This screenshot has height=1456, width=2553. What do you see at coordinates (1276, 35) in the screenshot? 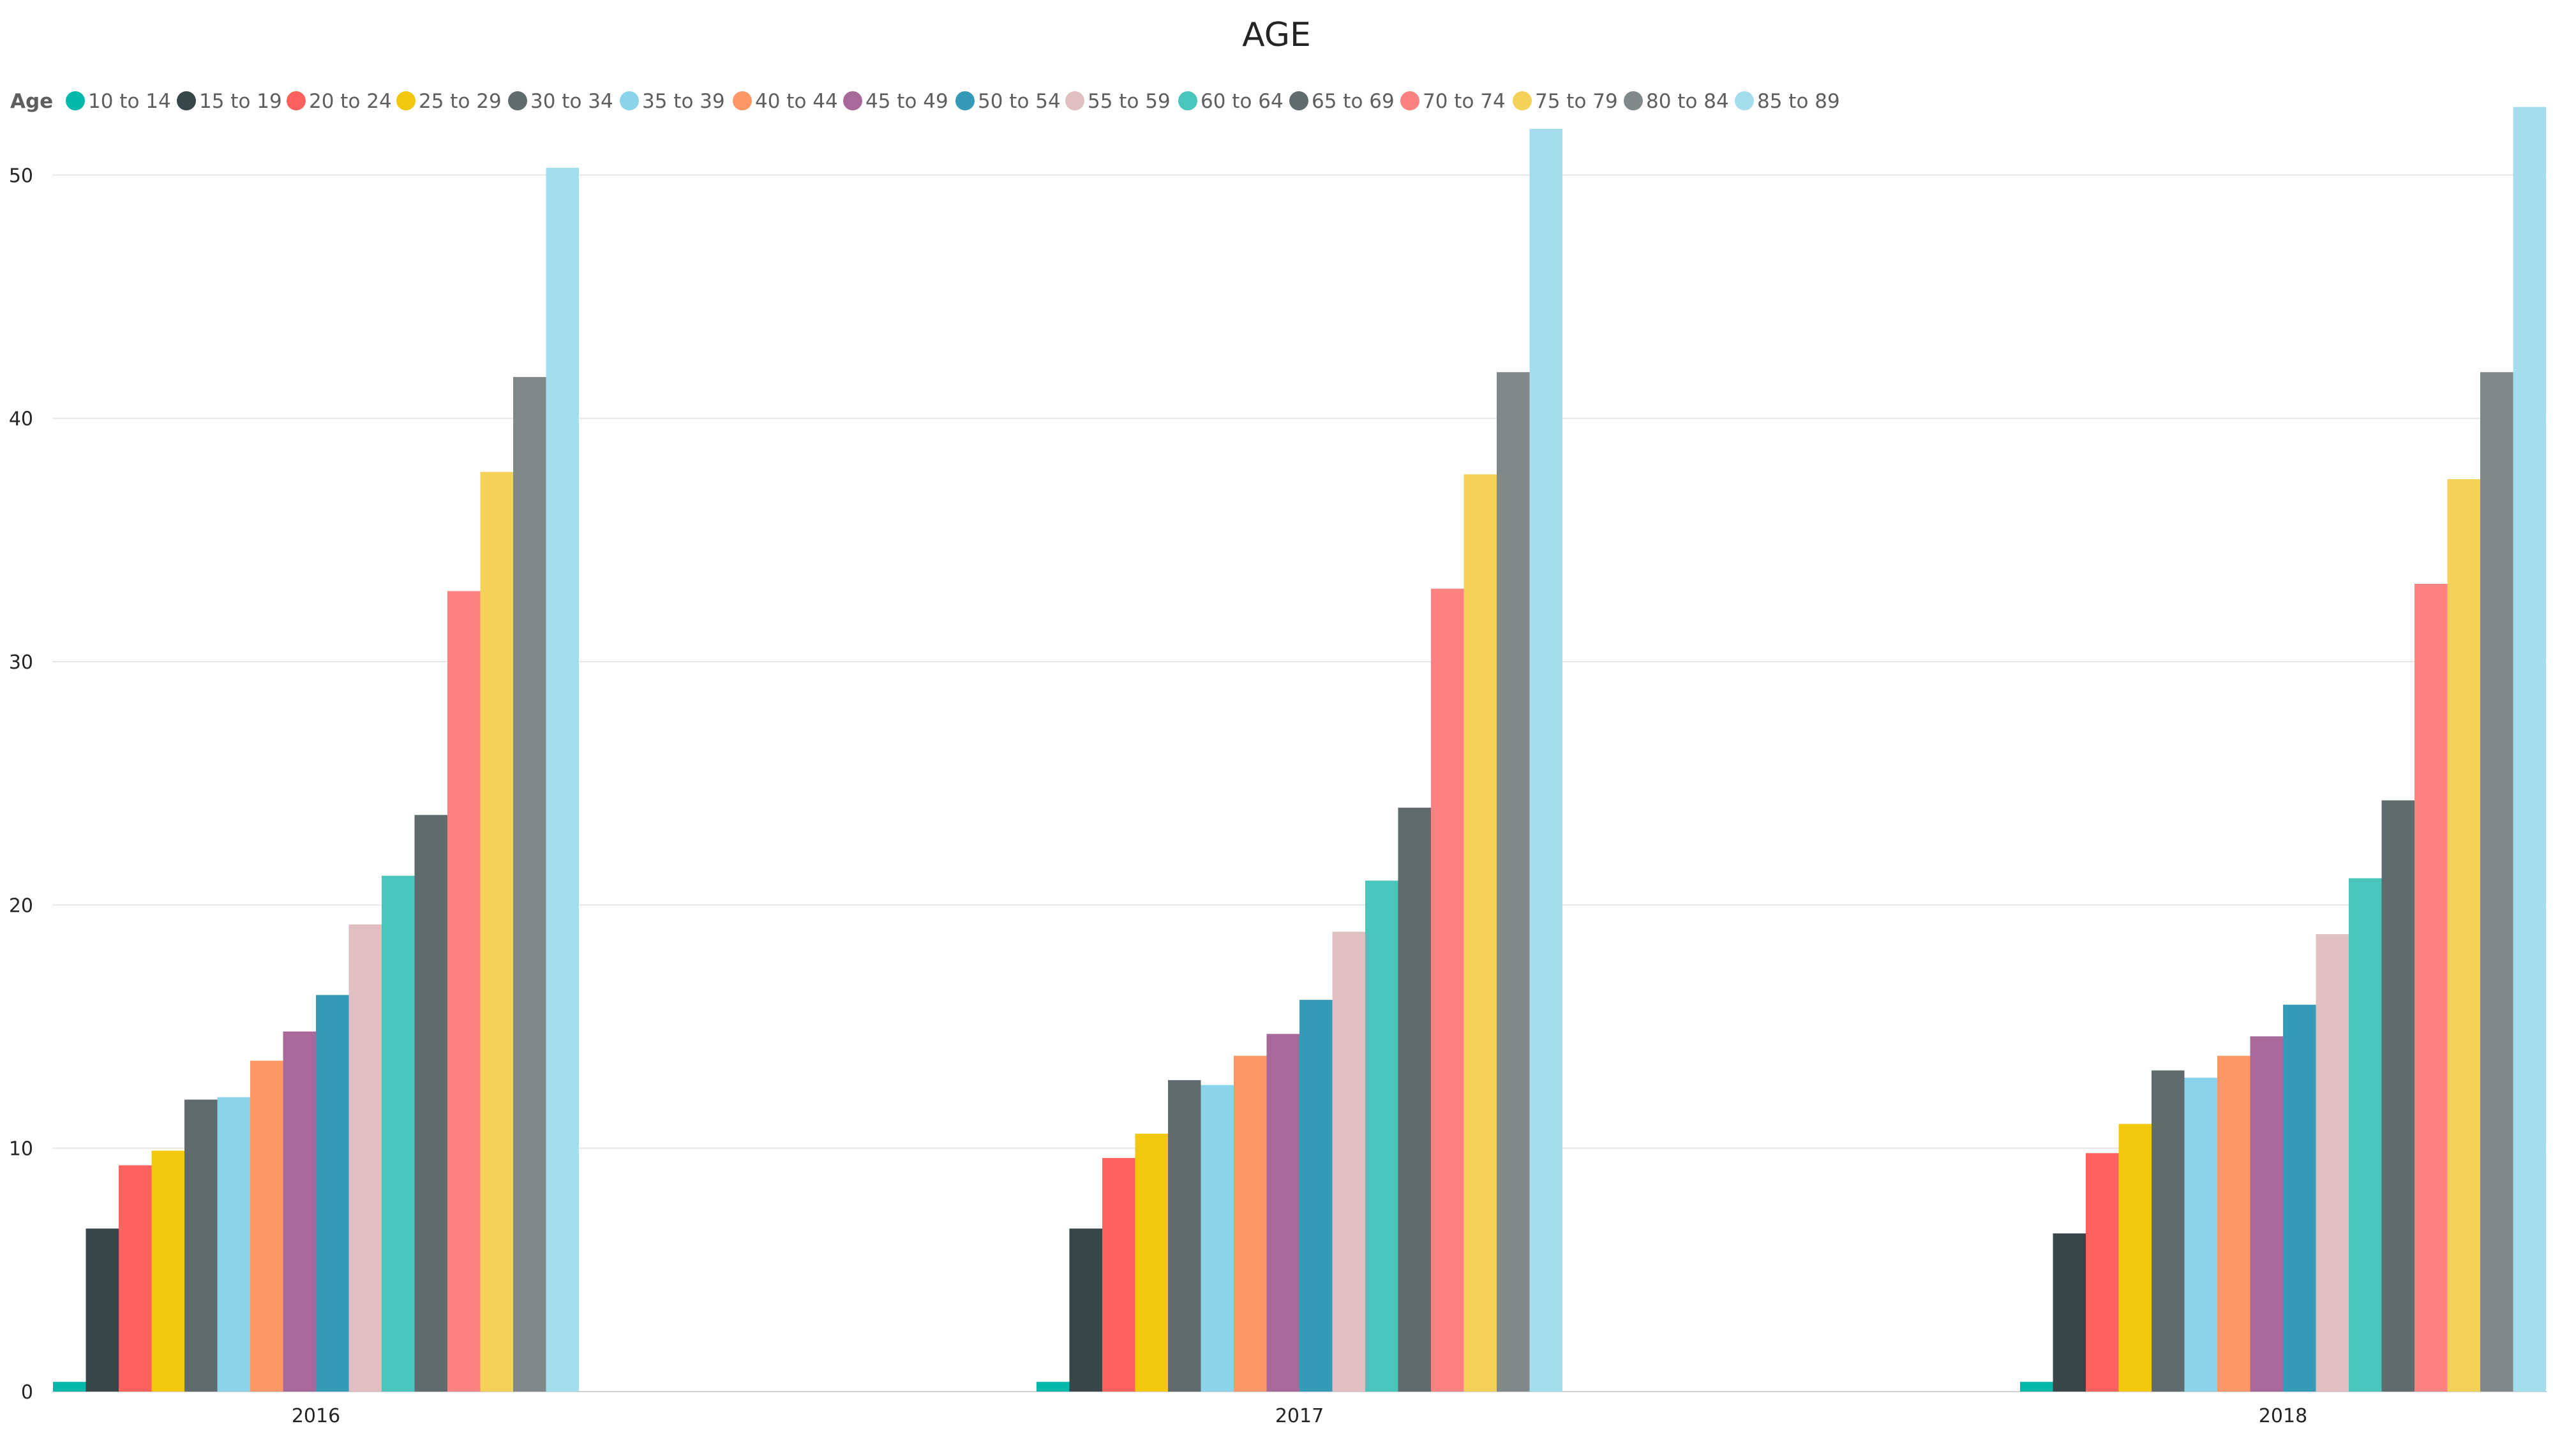
I see `chart-title: AGE` at bounding box center [1276, 35].